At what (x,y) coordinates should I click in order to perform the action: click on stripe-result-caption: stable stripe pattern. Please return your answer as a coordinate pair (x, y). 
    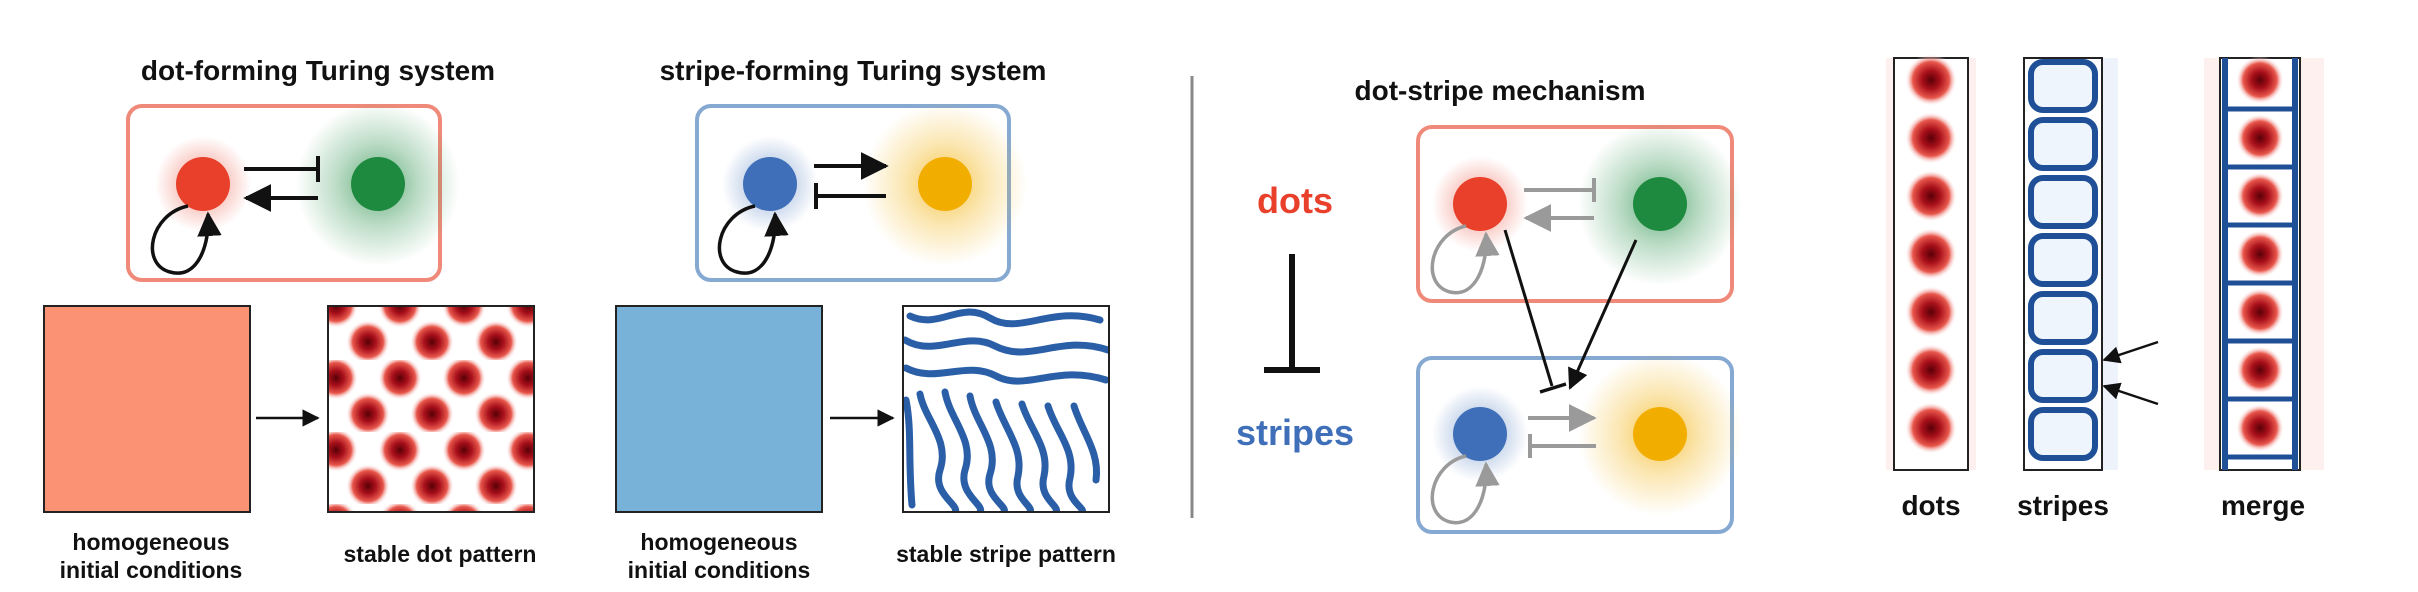
    Looking at the image, I should click on (1006, 554).